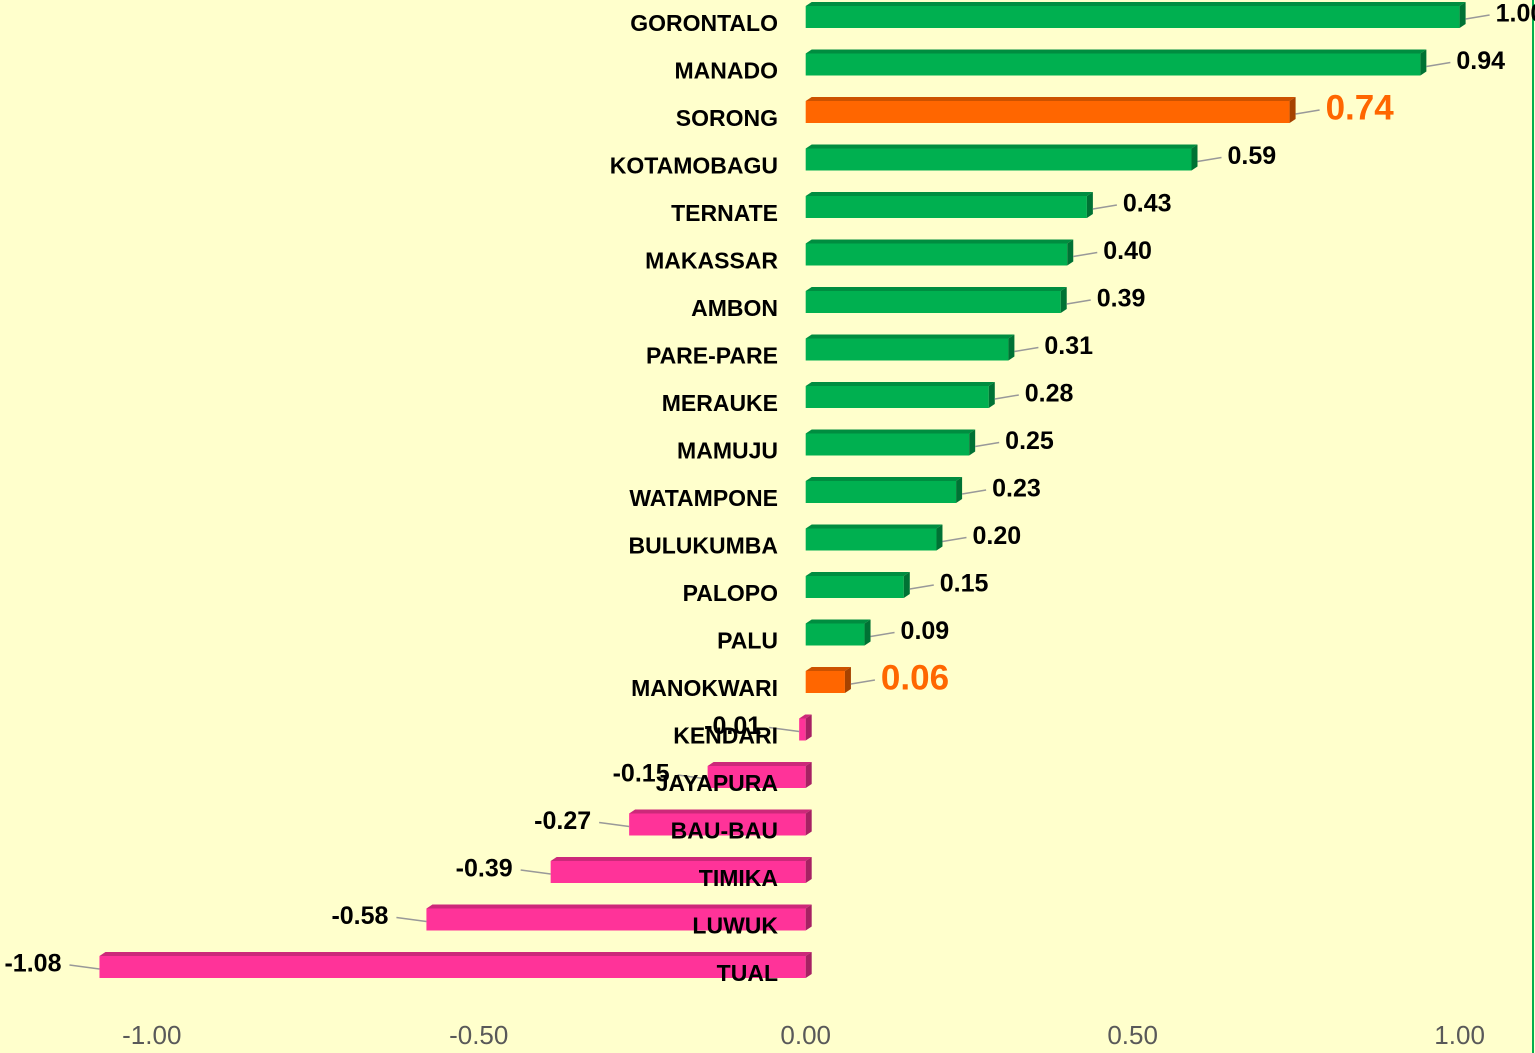 The height and width of the screenshot is (1053, 1535). I want to click on value-label: -0.58, so click(359, 916).